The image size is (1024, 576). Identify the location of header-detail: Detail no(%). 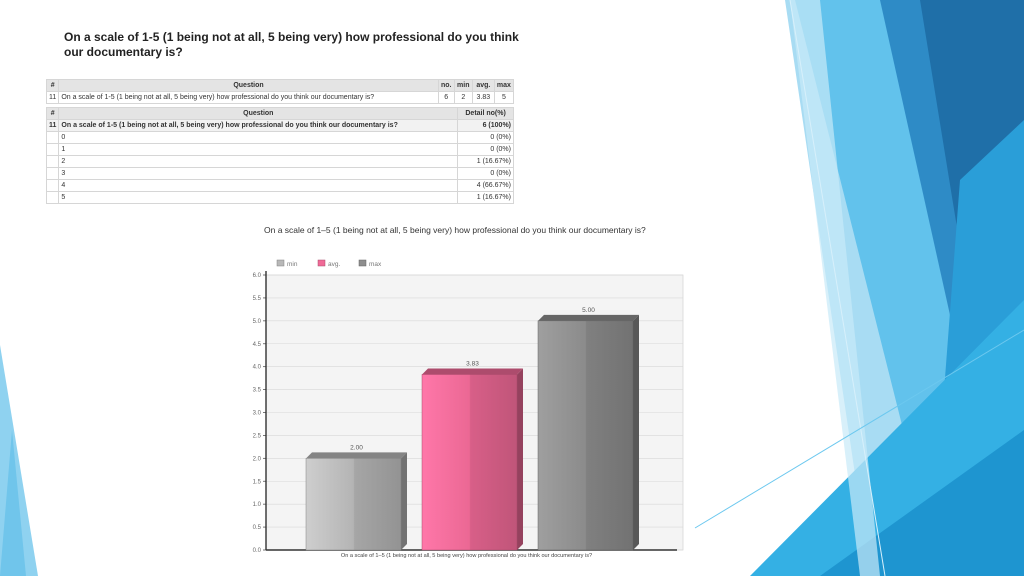
(485, 113).